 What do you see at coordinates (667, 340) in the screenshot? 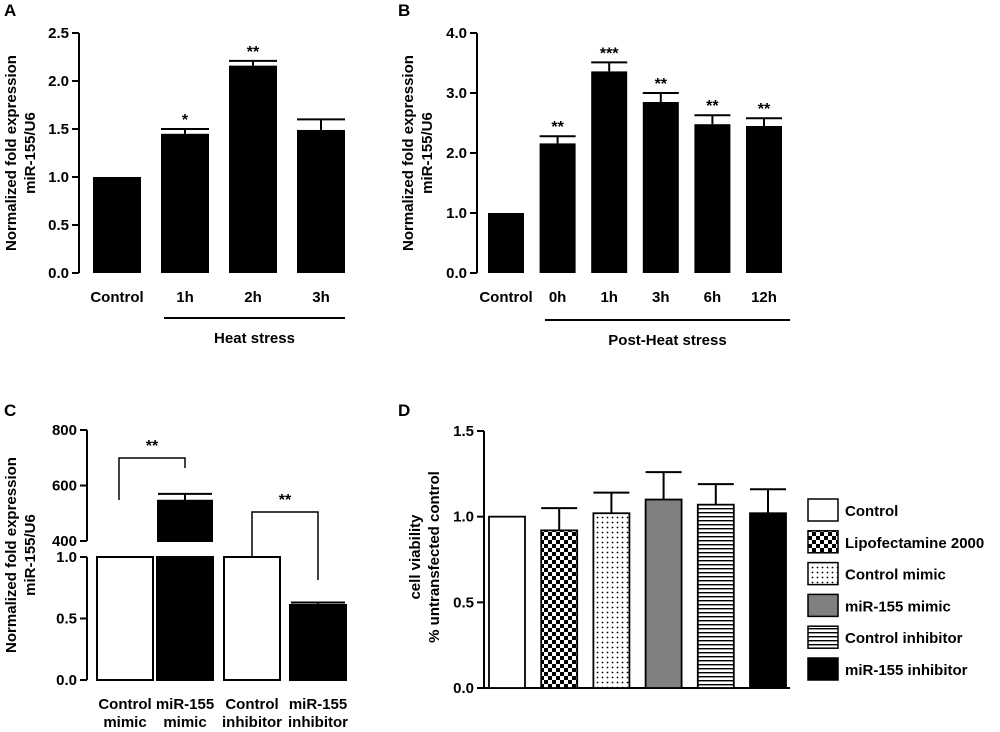
I see `group-label: Post-Heat stress` at bounding box center [667, 340].